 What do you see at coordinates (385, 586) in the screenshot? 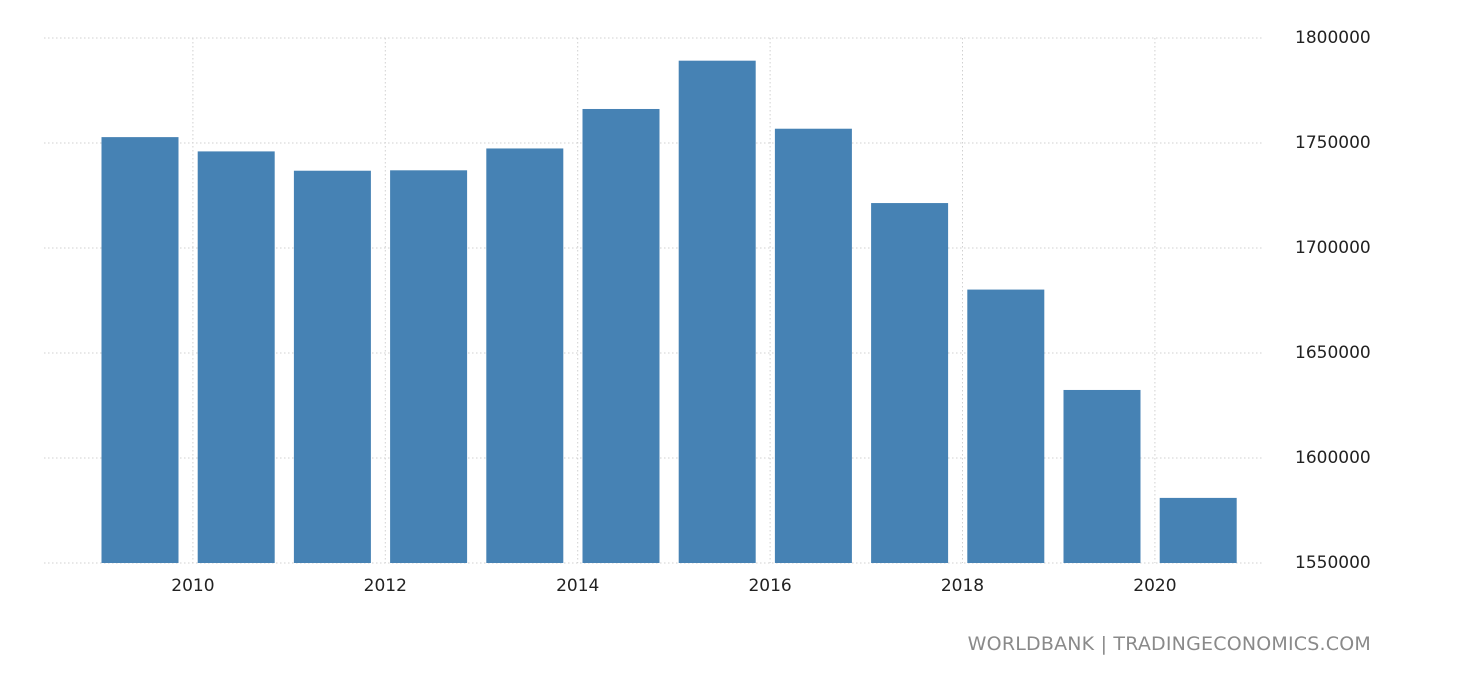
I see `x-tick-label: 2012` at bounding box center [385, 586].